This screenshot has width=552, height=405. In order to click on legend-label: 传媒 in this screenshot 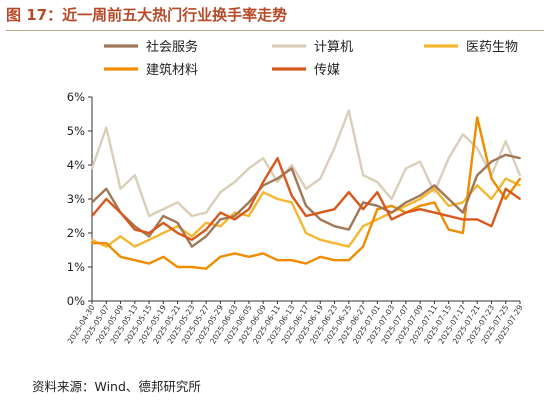, I will do `click(327, 70)`.